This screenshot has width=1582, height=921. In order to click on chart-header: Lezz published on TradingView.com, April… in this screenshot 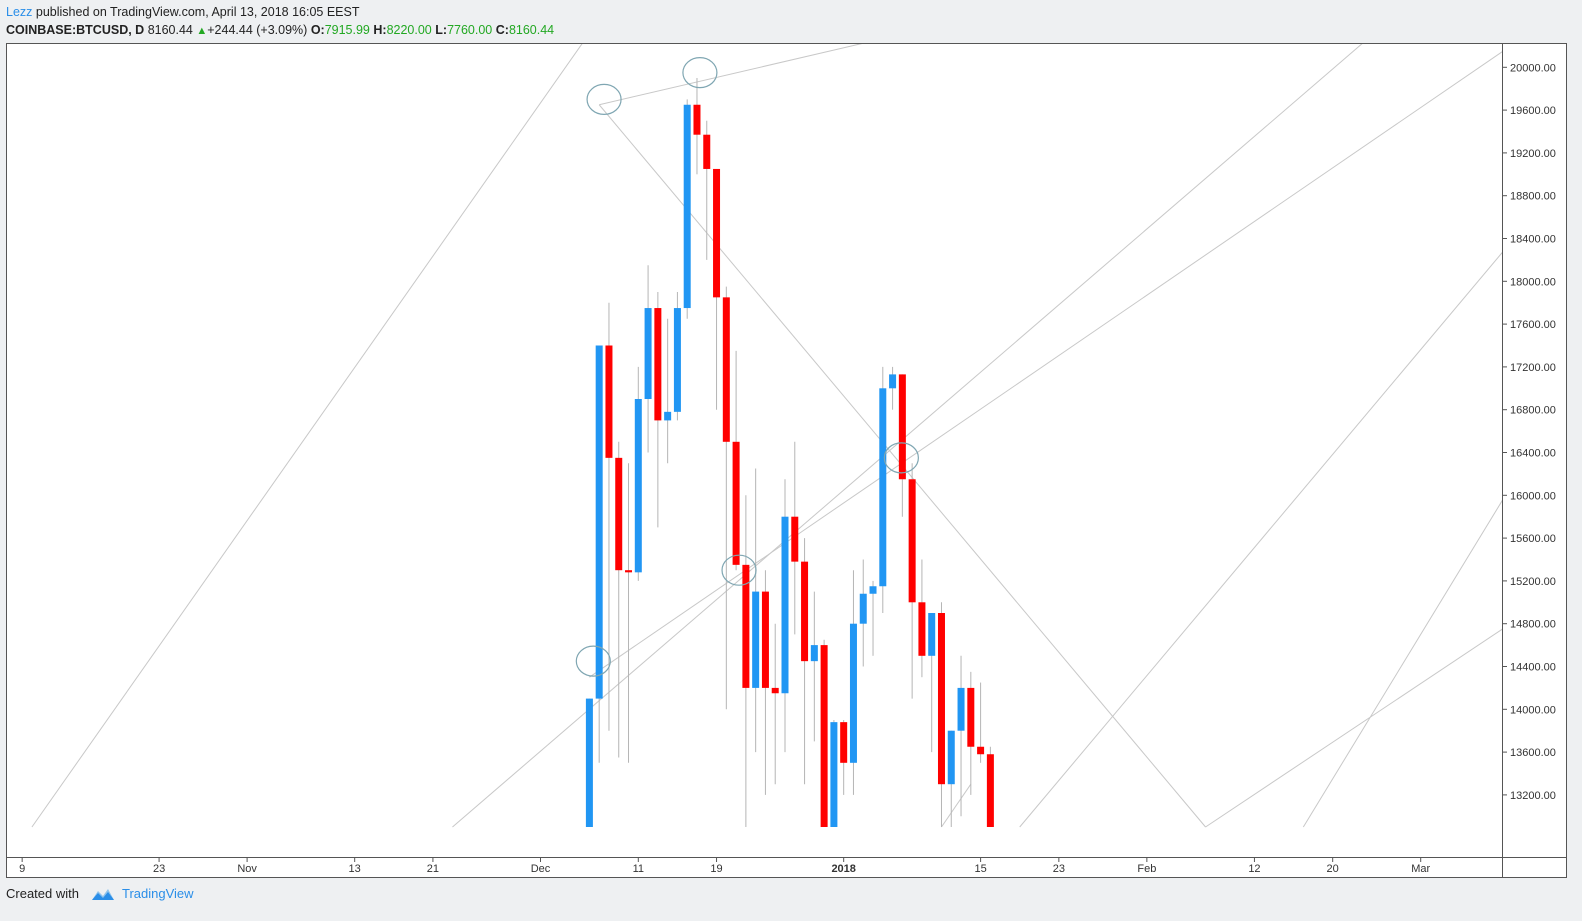, I will do `click(786, 22)`.